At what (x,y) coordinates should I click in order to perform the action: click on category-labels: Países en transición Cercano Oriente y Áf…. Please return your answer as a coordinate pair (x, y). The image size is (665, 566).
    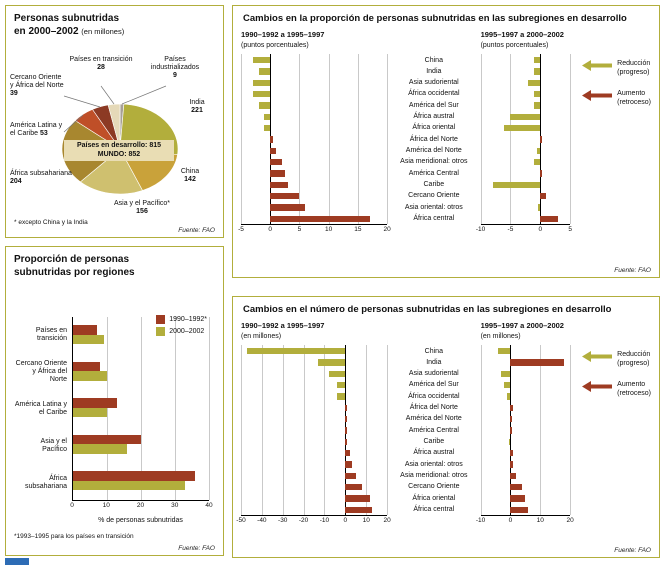
    Looking at the image, I should click on (43, 409).